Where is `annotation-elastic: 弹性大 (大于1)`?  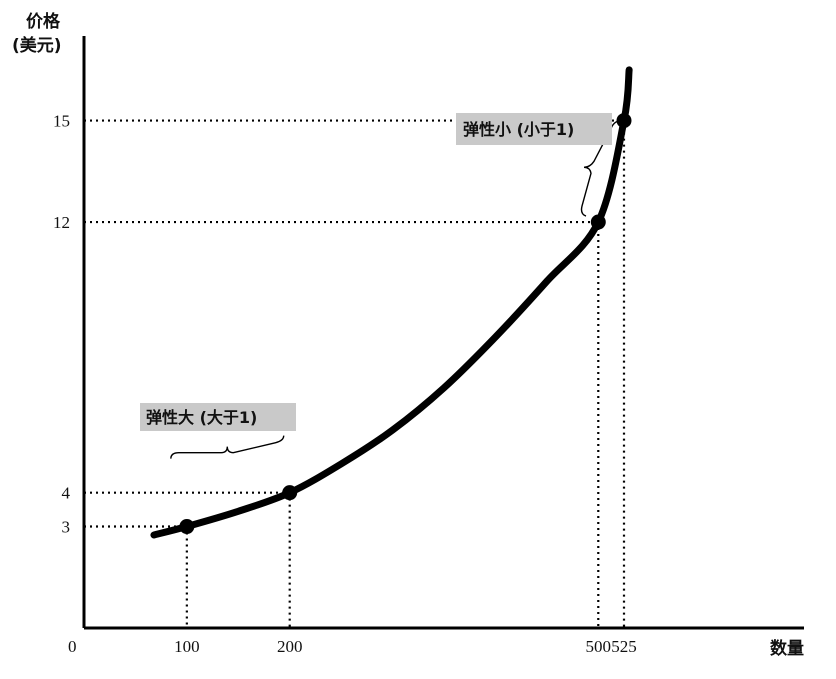
annotation-elastic: 弹性大 (大于1) is located at coordinates (218, 431).